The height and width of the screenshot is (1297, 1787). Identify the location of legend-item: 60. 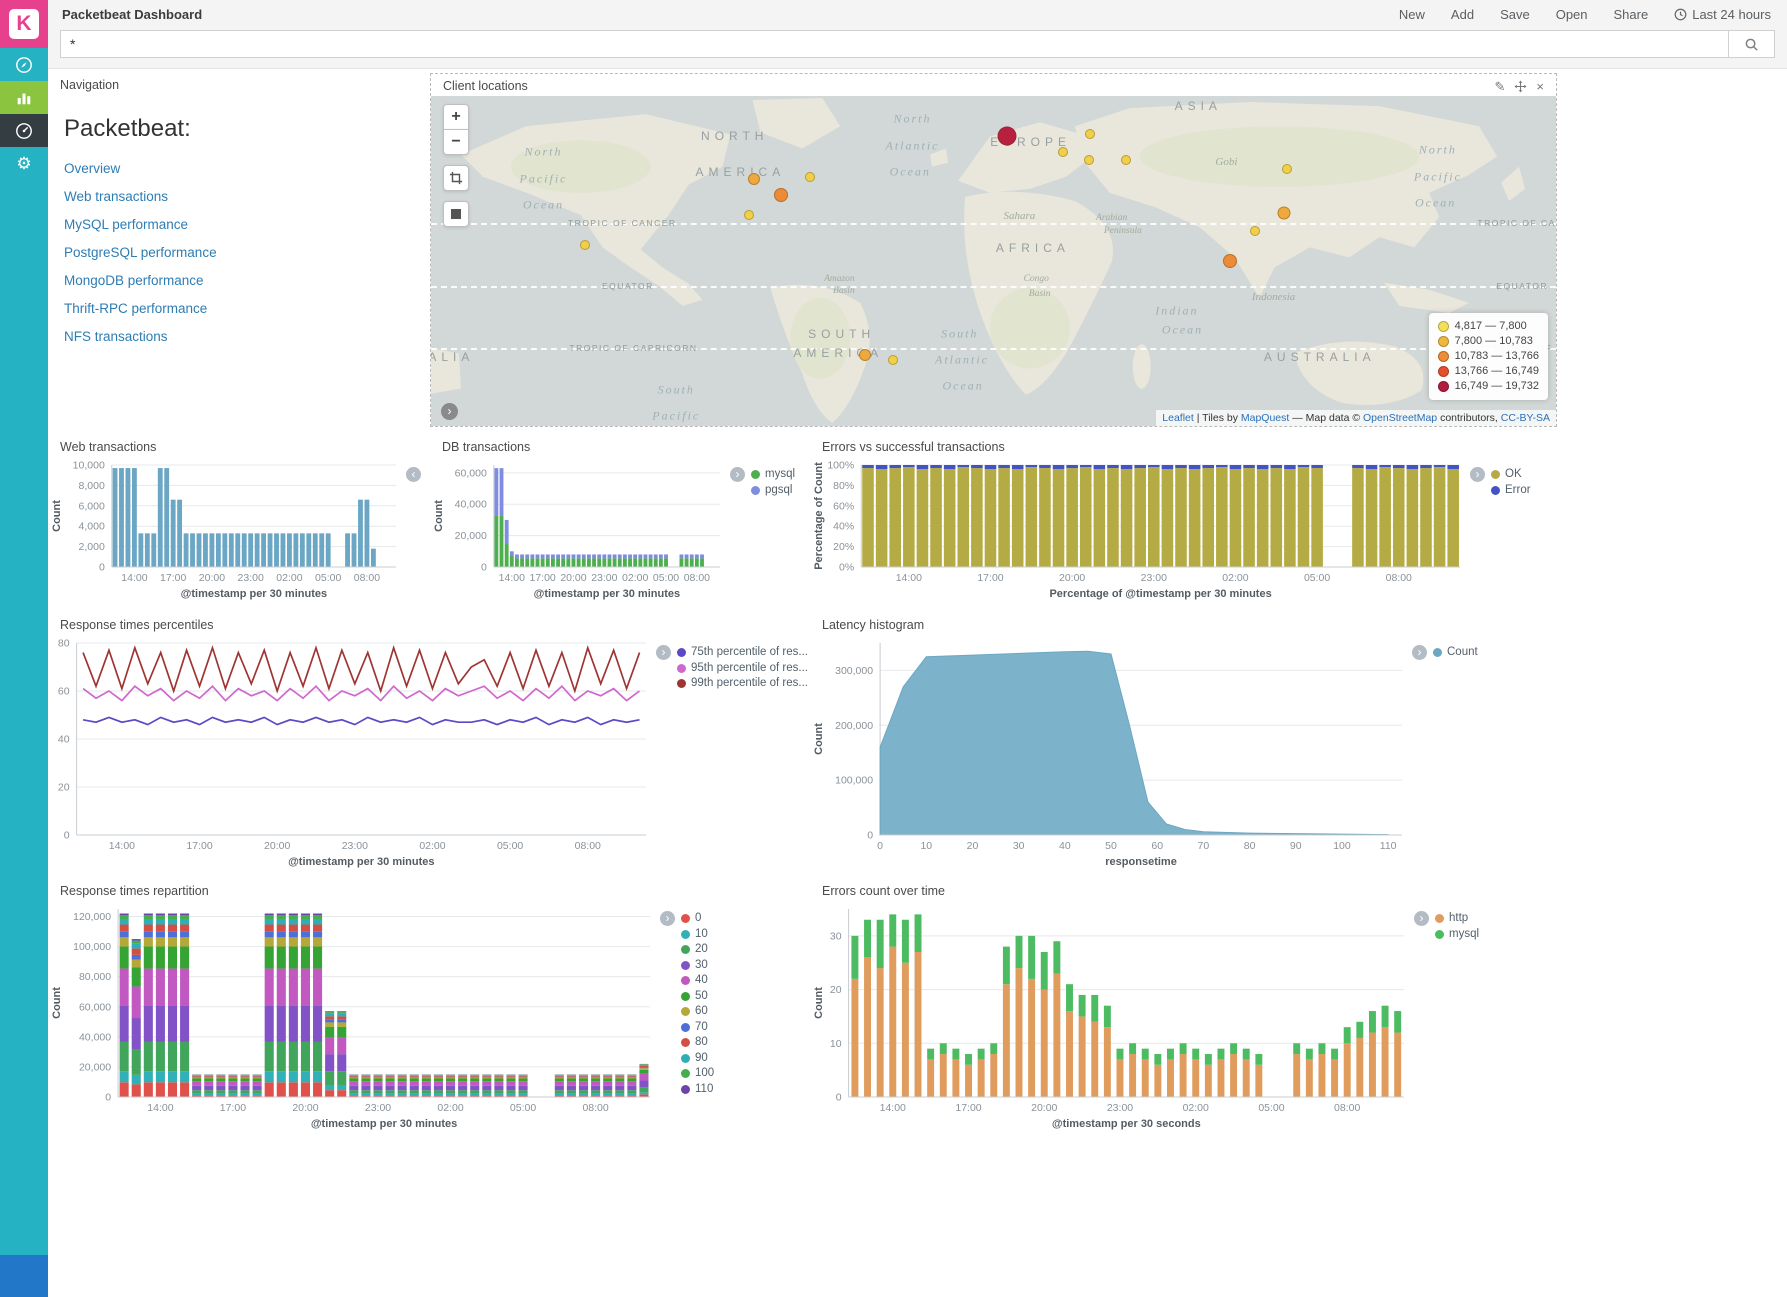
(697, 1012).